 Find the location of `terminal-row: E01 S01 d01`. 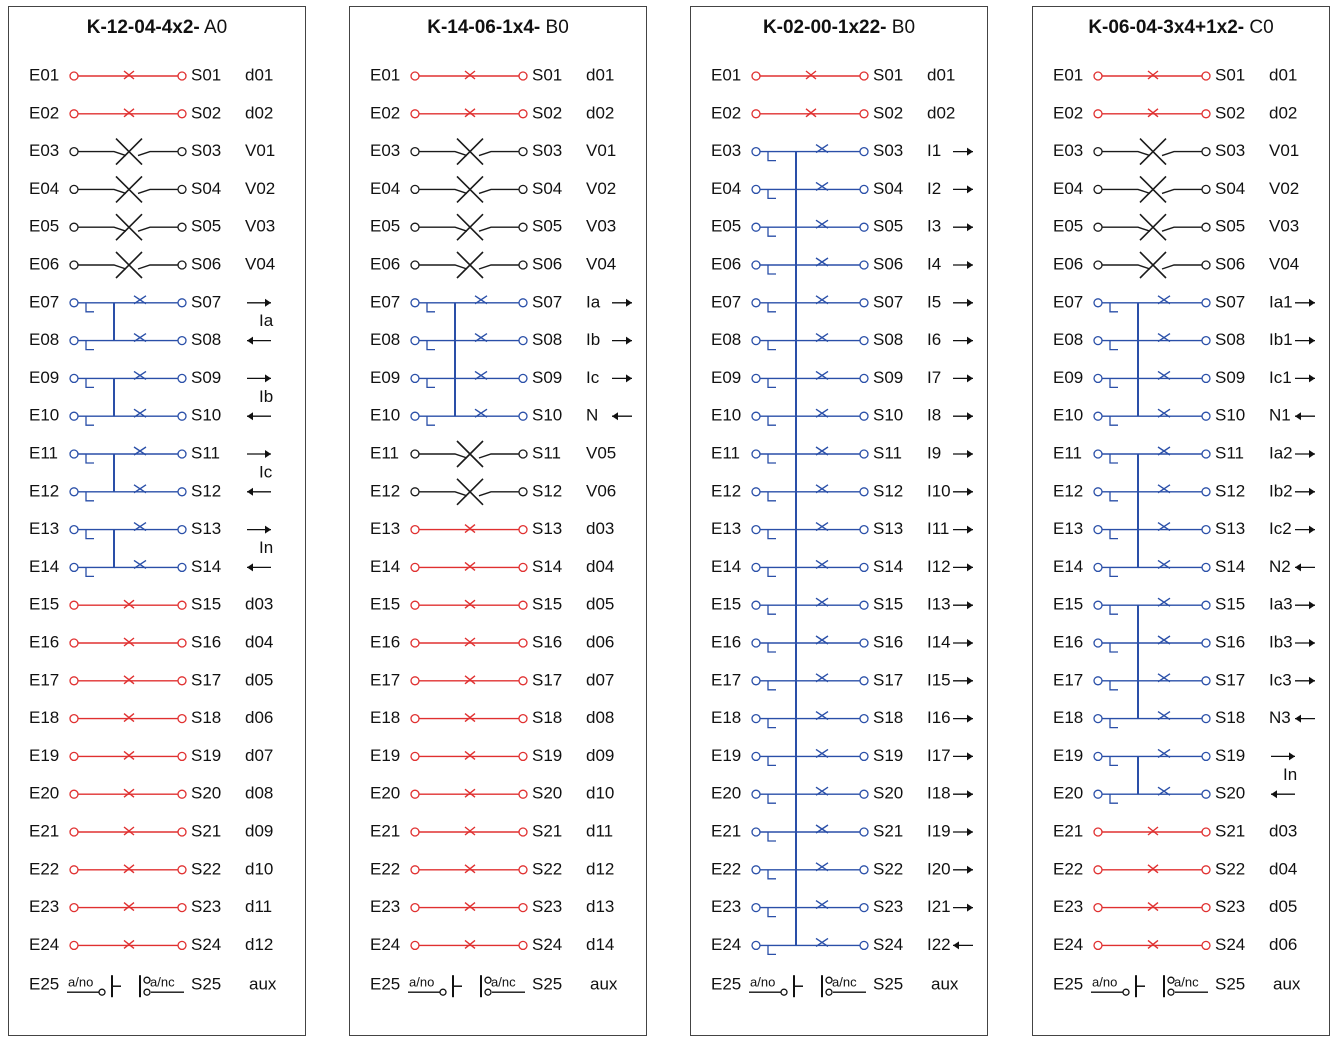

terminal-row: E01 S01 d01 is located at coordinates (492, 74).